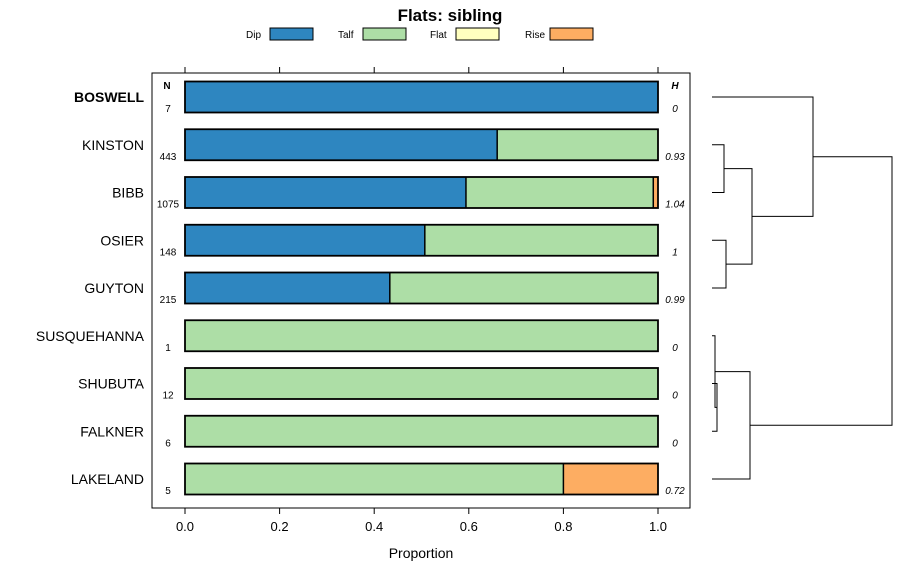  What do you see at coordinates (325, 192) in the screenshot?
I see `bar-segment-bibb-dip` at bounding box center [325, 192].